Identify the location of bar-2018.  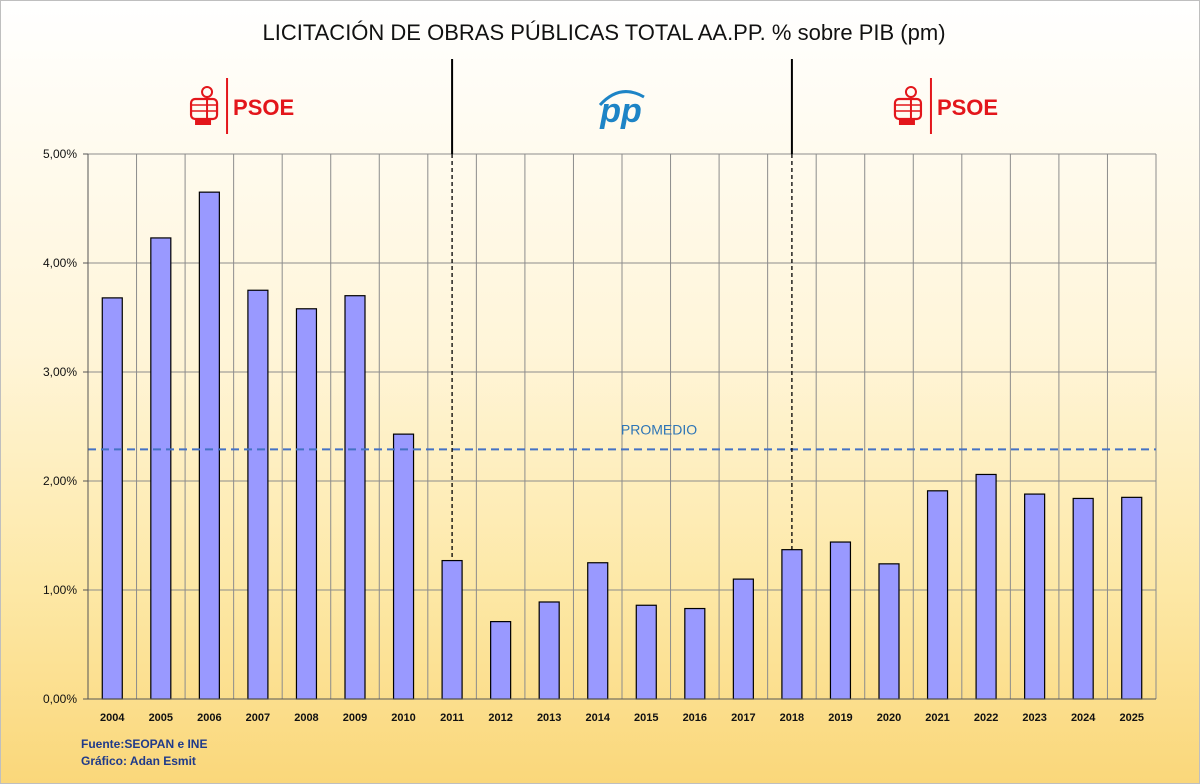
(792, 624).